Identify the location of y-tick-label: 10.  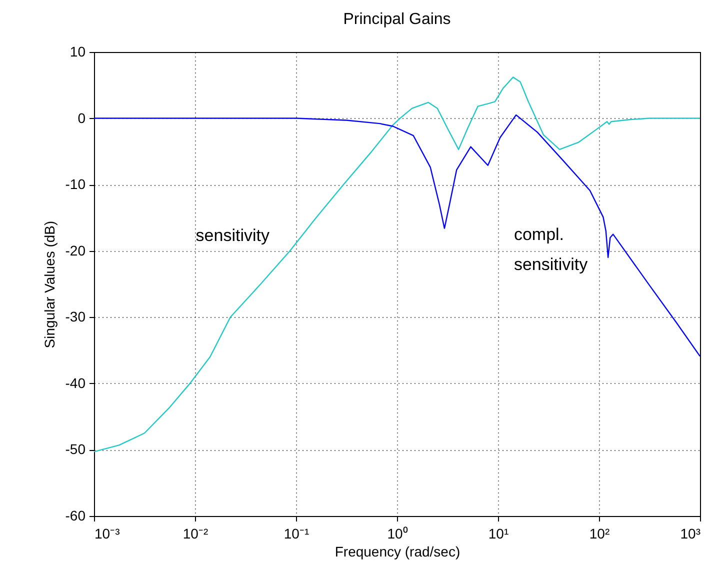
(78, 52).